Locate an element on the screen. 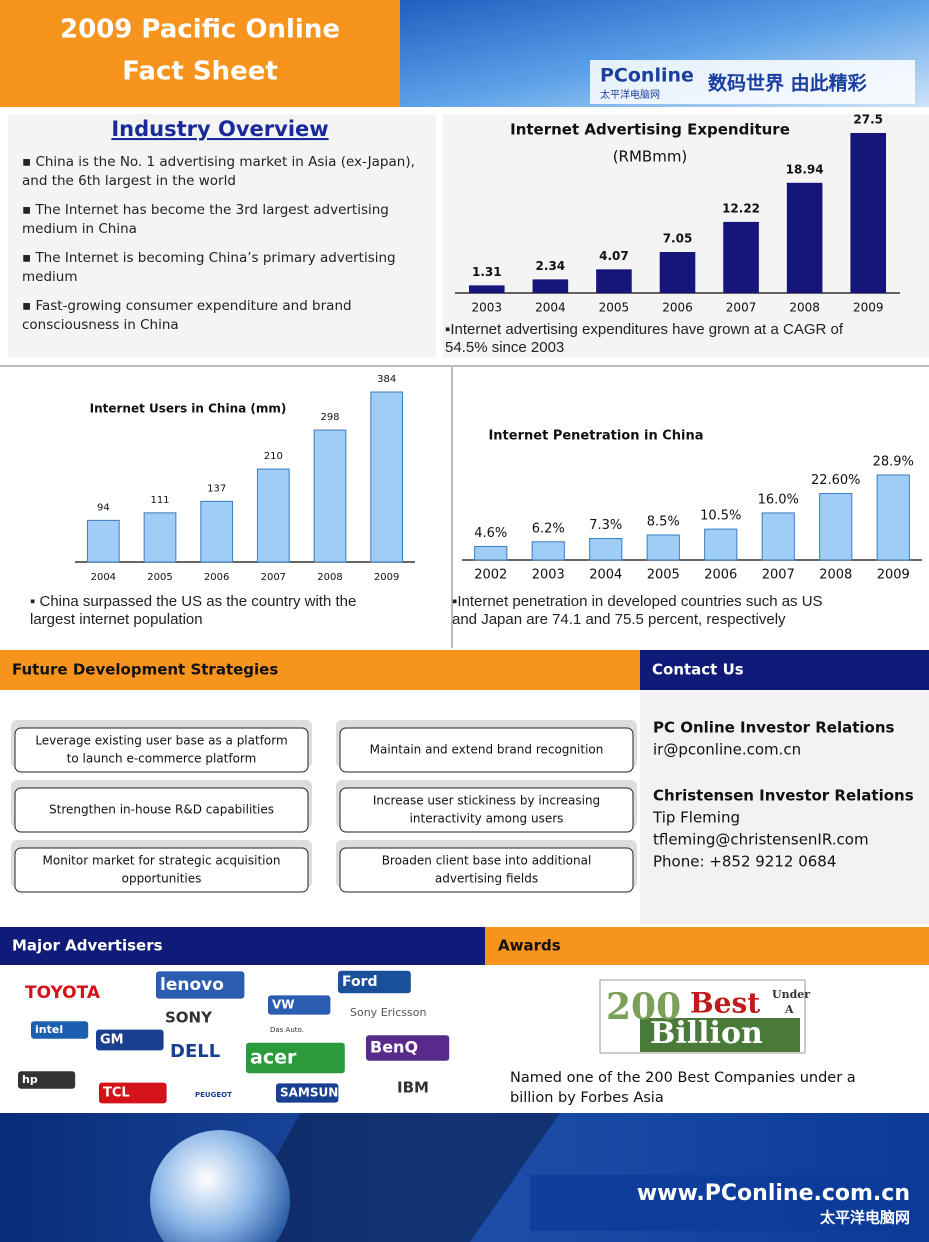 This screenshot has width=929, height=1242. x-tick-label: 2004 is located at coordinates (605, 575).